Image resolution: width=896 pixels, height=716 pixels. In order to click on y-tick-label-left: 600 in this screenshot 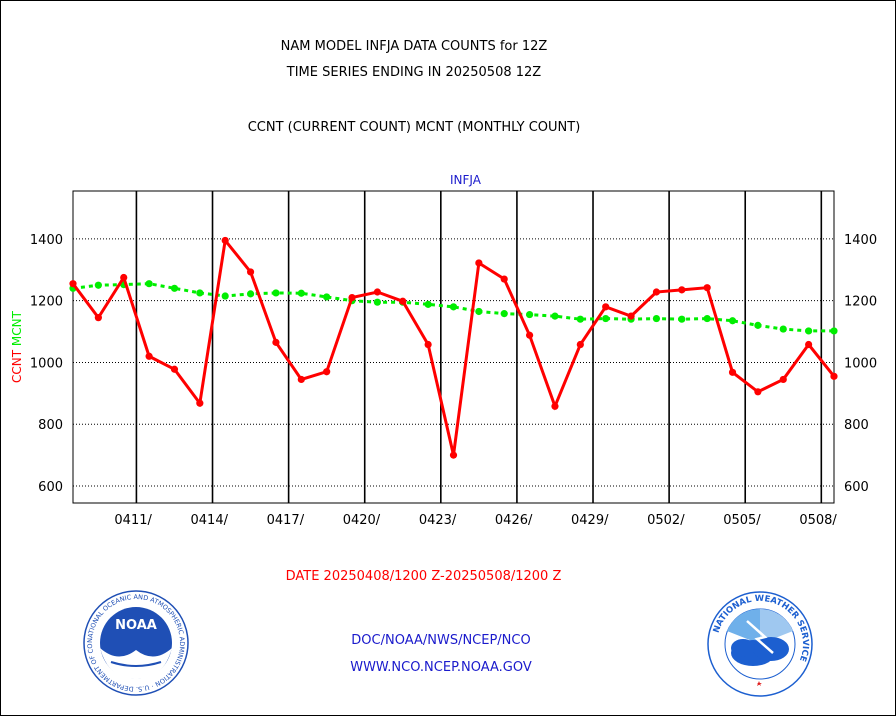, I will do `click(50, 487)`.